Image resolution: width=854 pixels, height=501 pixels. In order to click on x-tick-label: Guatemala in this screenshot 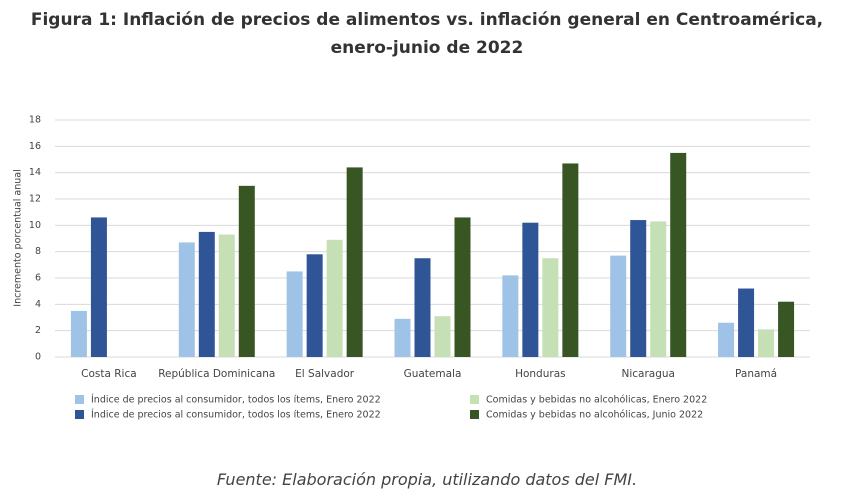, I will do `click(433, 374)`.